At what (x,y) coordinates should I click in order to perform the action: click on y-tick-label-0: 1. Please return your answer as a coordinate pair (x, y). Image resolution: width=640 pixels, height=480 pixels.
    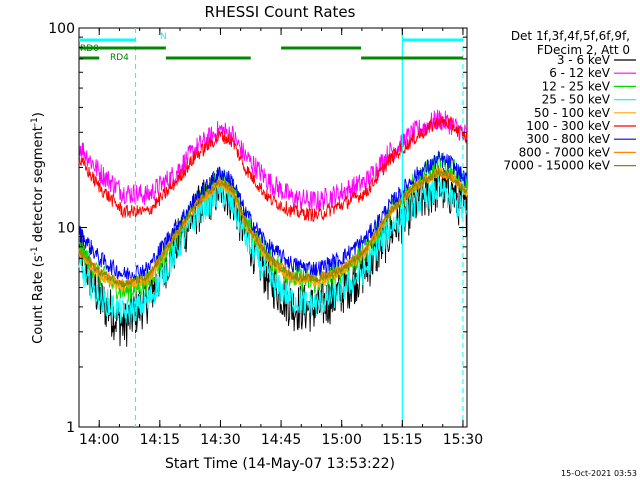
    Looking at the image, I should click on (70, 428).